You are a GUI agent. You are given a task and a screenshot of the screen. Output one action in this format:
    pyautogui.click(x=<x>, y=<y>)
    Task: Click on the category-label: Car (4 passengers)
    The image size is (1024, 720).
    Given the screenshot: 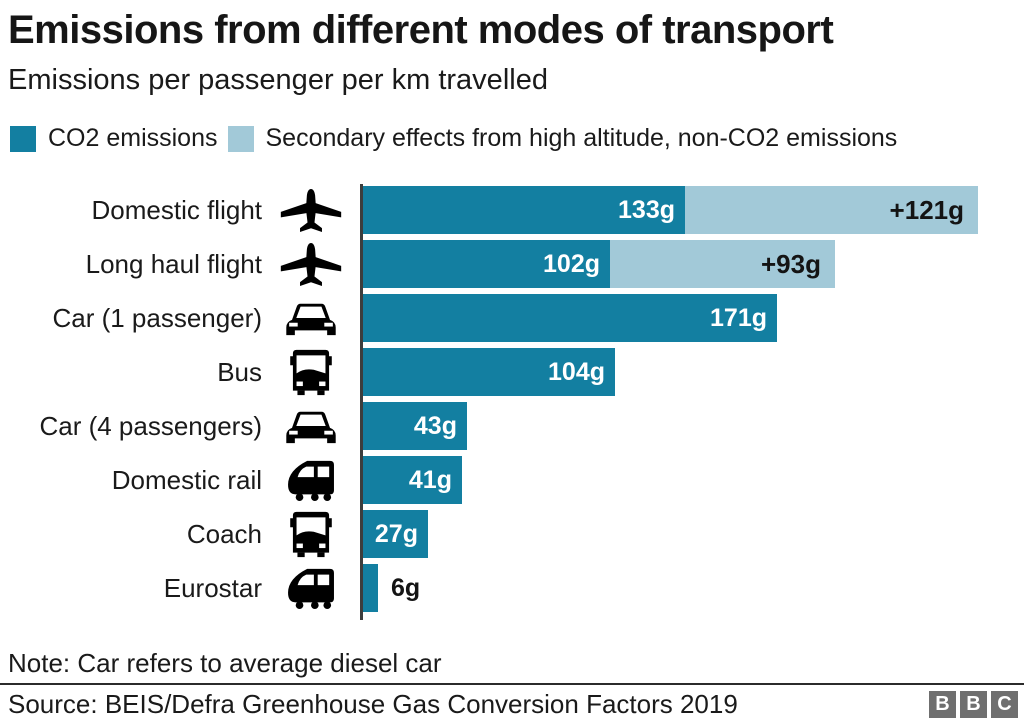 What is the action you would take?
    pyautogui.click(x=150, y=426)
    